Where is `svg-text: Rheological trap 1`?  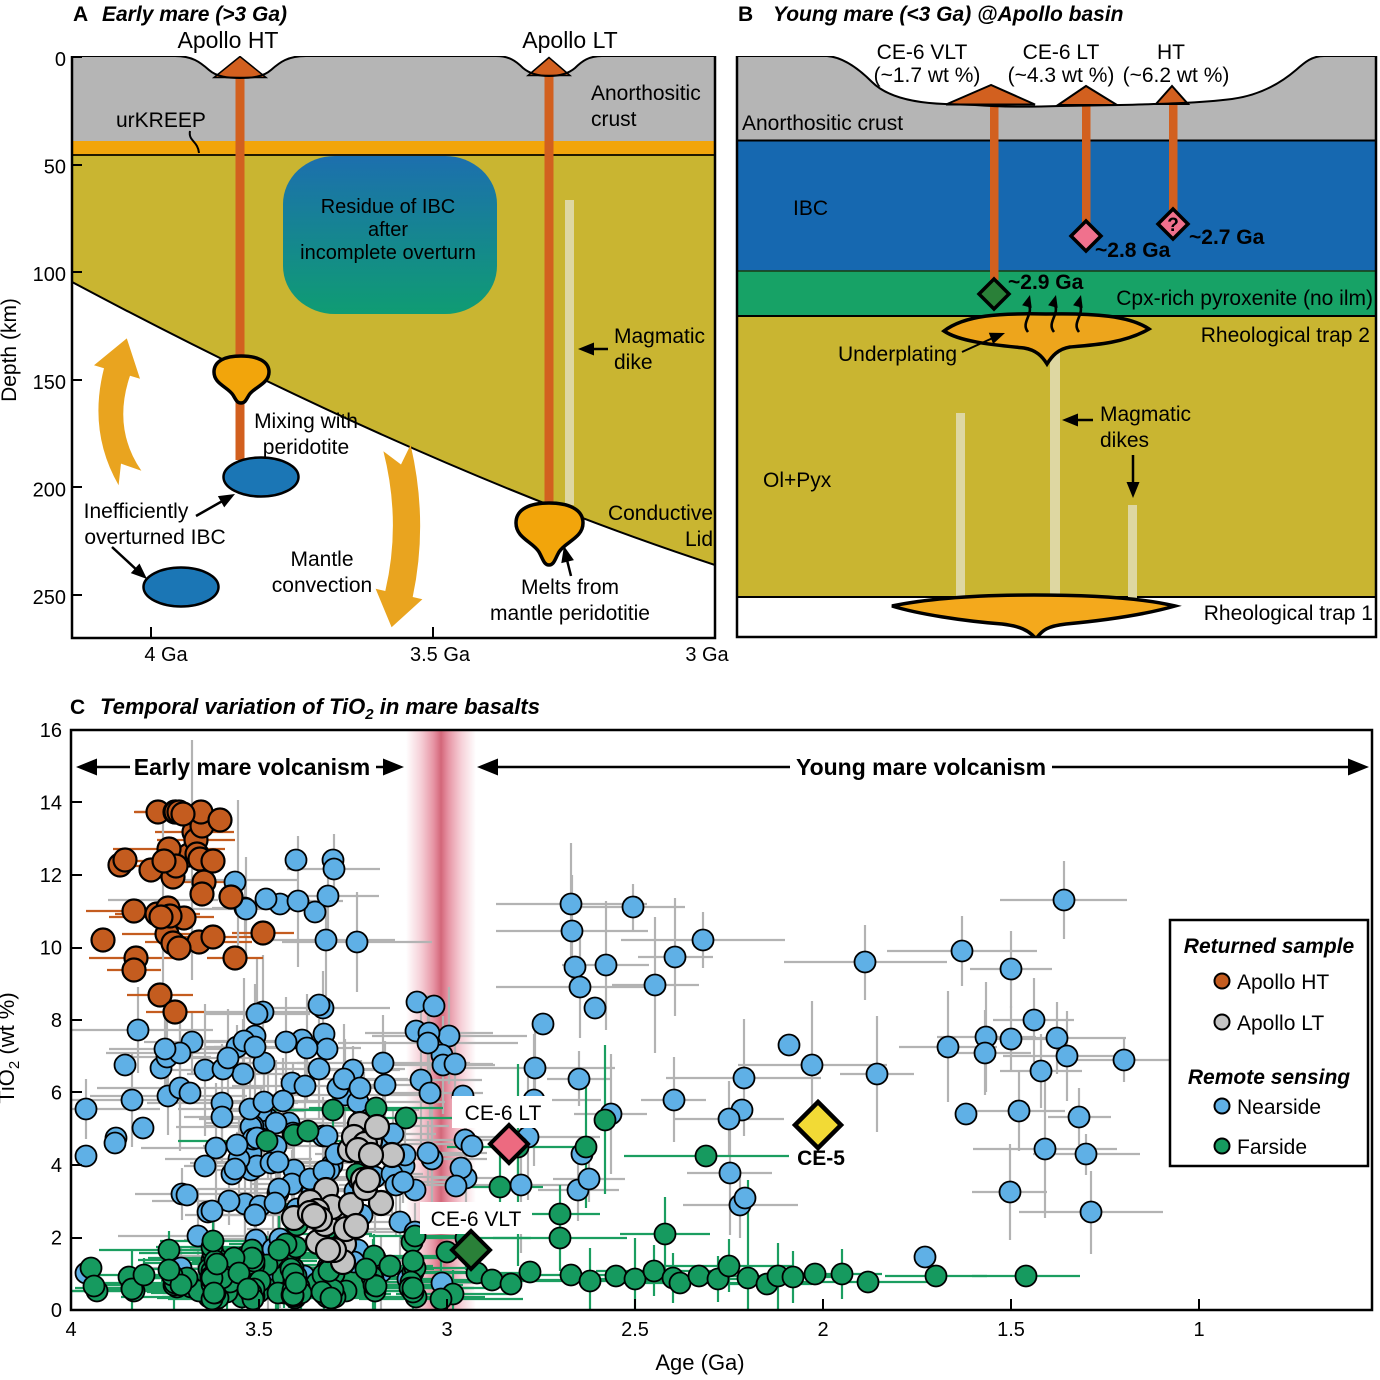
svg-text: Rheological trap 1 is located at coordinates (1288, 613).